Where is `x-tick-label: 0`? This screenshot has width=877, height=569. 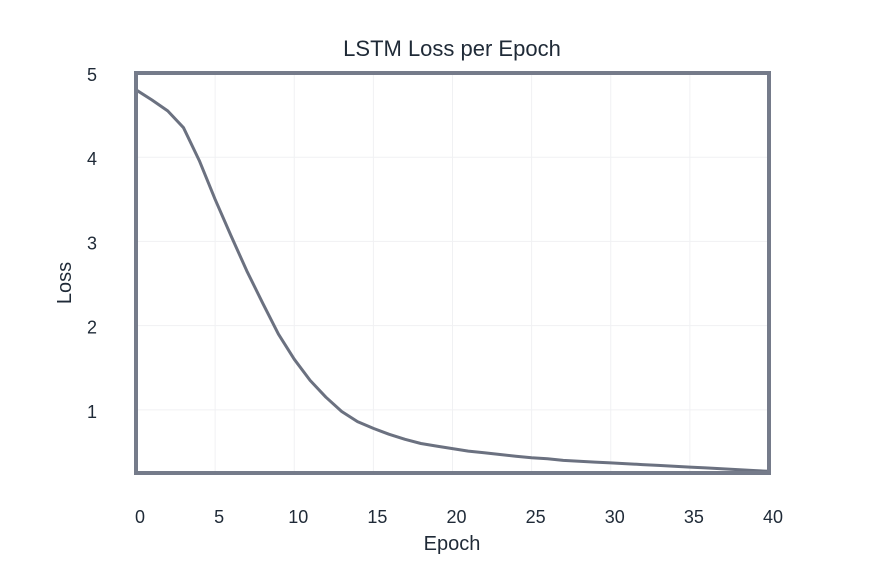 x-tick-label: 0 is located at coordinates (140, 517).